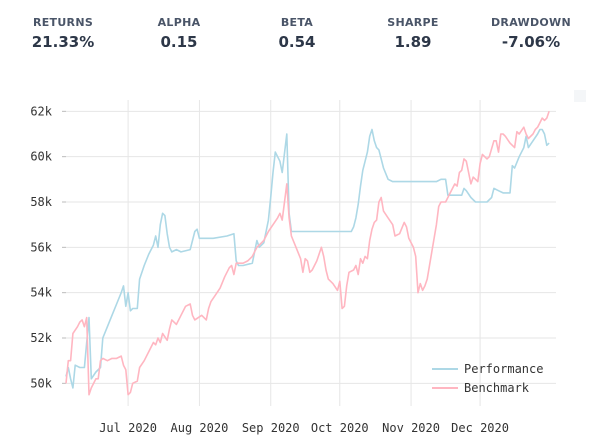 The image size is (607, 448). Describe the element at coordinates (179, 42) in the screenshot. I see `stat-value: 0.15` at that location.